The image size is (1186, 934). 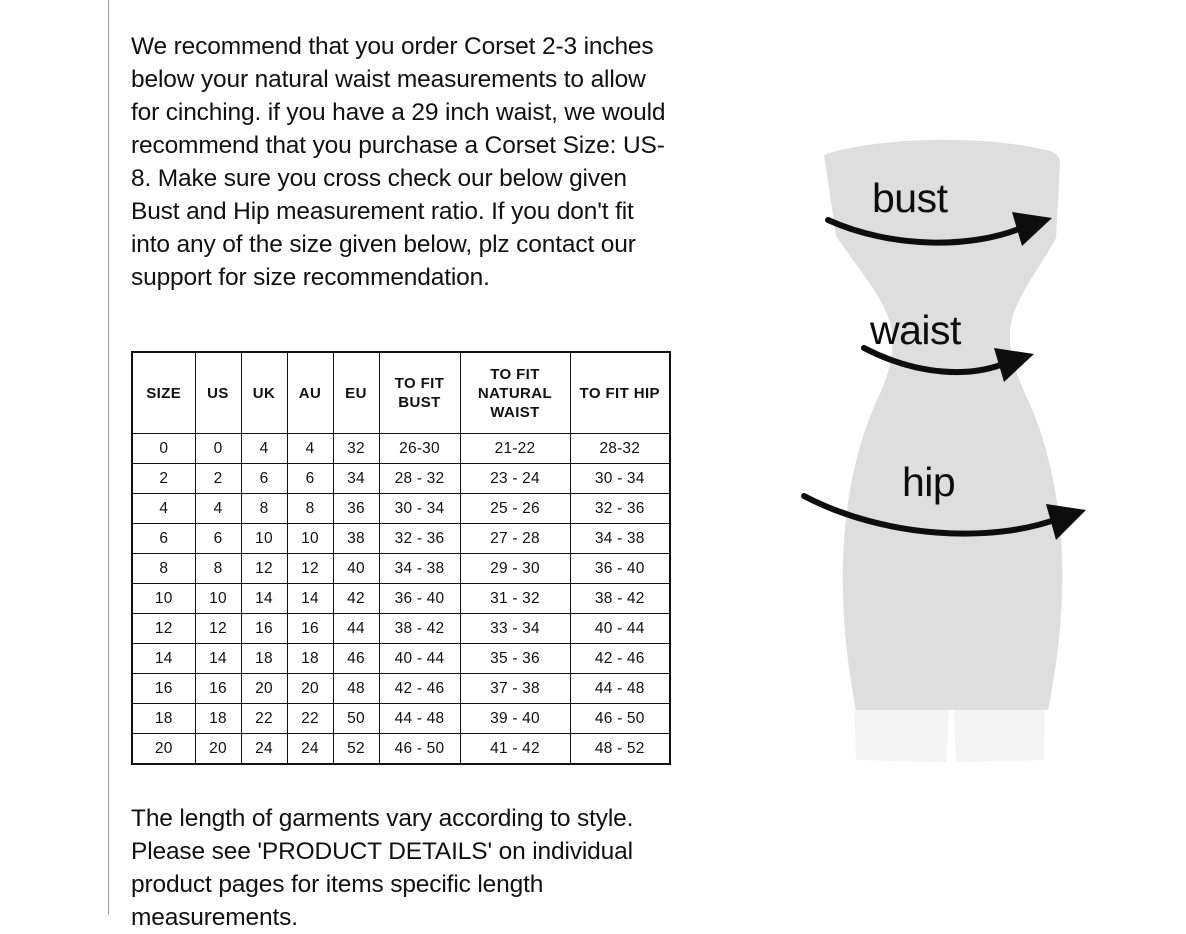 I want to click on cell-eu: 36, so click(x=356, y=508).